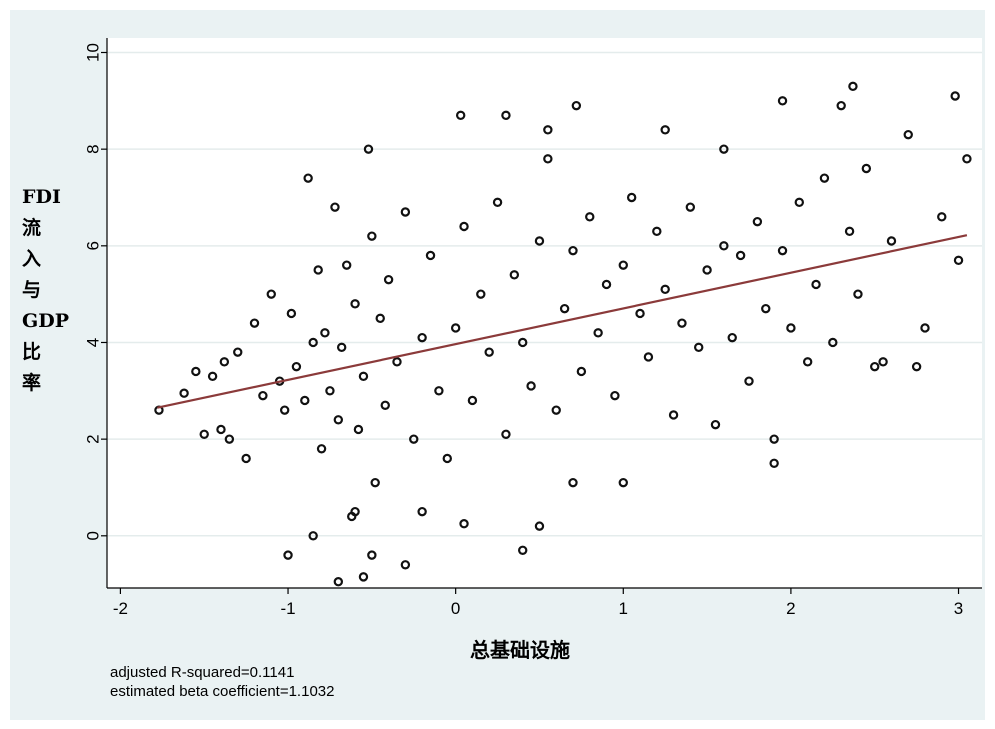  What do you see at coordinates (93, 52) in the screenshot?
I see `y-tick-label: 10` at bounding box center [93, 52].